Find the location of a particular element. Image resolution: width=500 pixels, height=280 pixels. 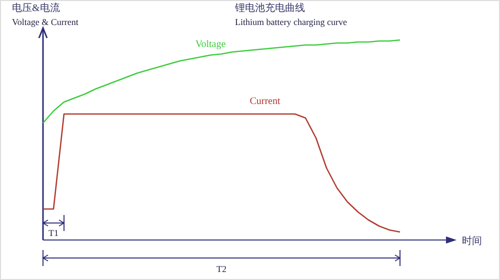

series-label: Current is located at coordinates (265, 101).